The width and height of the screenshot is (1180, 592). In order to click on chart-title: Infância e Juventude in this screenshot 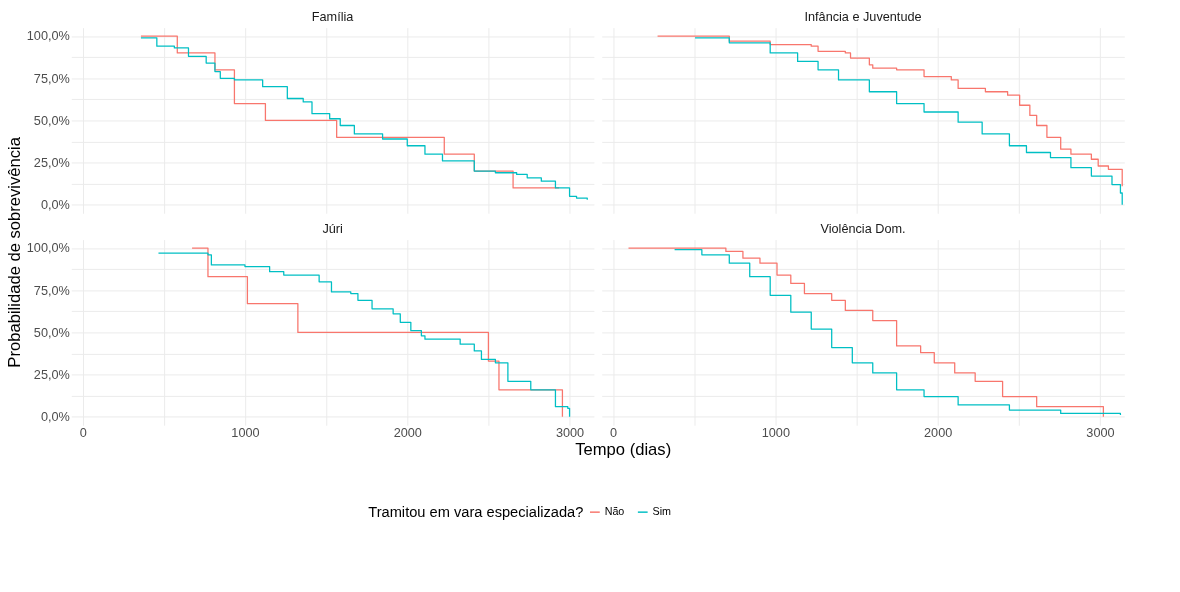, I will do `click(863, 16)`.